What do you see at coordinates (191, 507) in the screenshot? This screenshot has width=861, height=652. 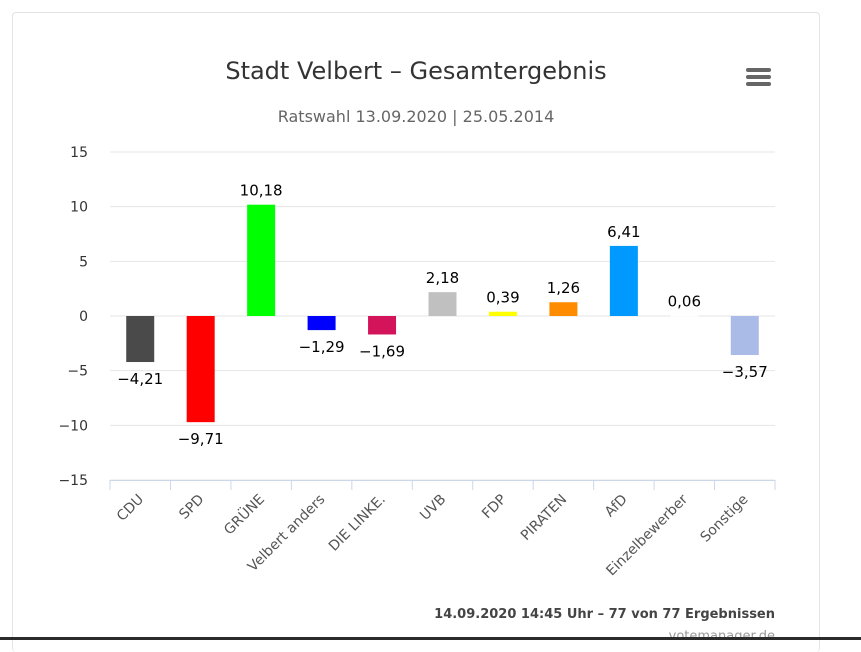 I see `x-tick-label: SPD` at bounding box center [191, 507].